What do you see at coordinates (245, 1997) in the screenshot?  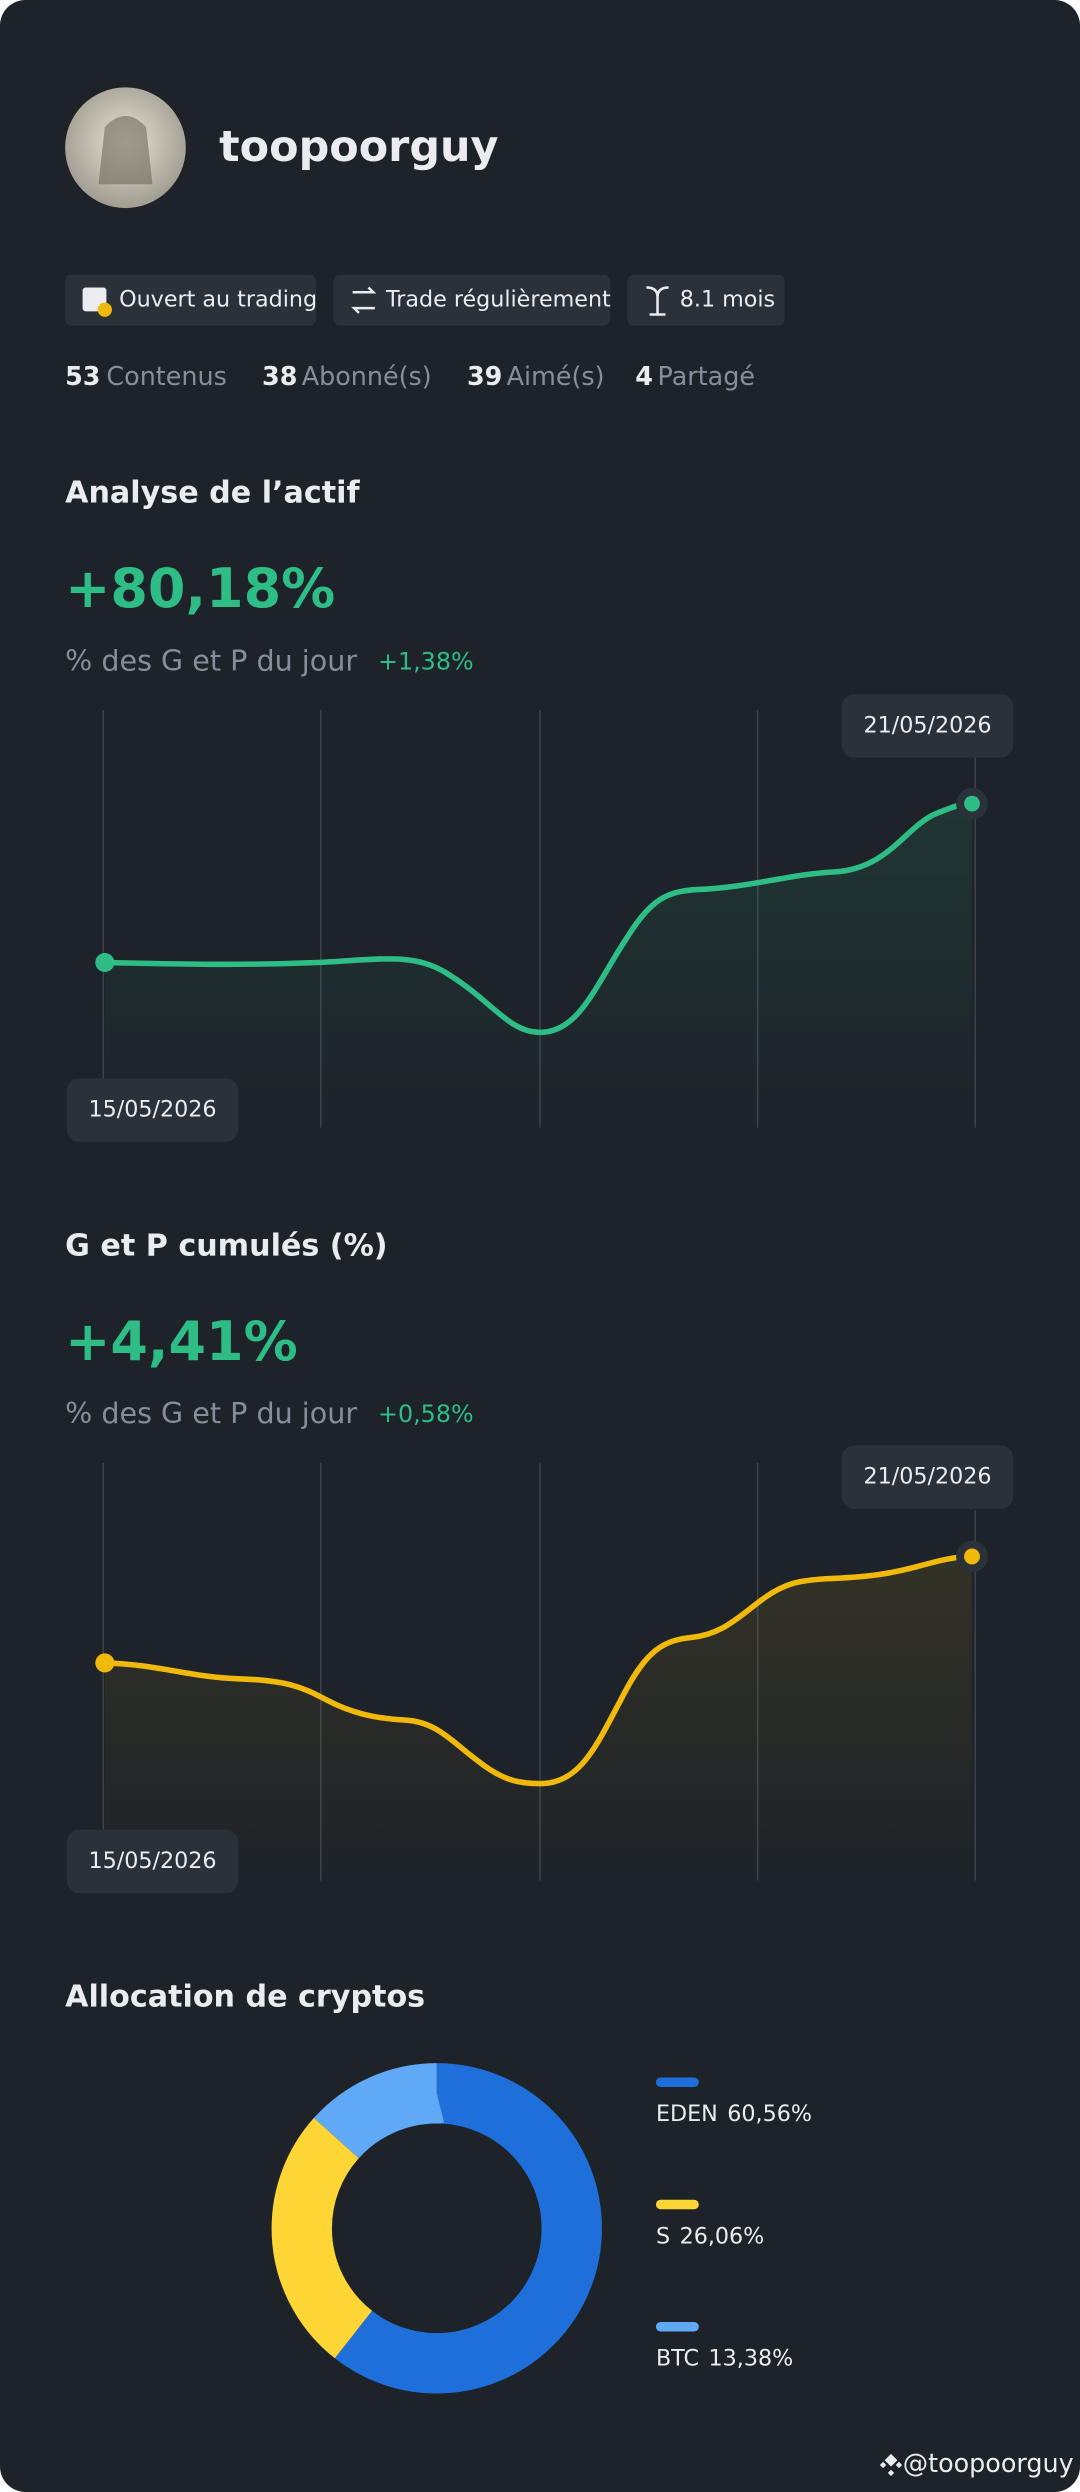 I see `section-title: Allocation de cryptos` at bounding box center [245, 1997].